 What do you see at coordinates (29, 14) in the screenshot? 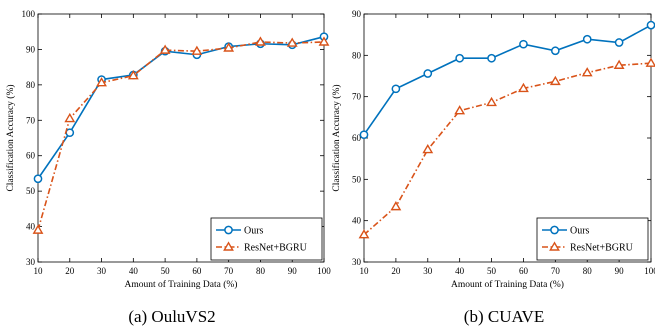
I see `y-tick-label: 100` at bounding box center [29, 14].